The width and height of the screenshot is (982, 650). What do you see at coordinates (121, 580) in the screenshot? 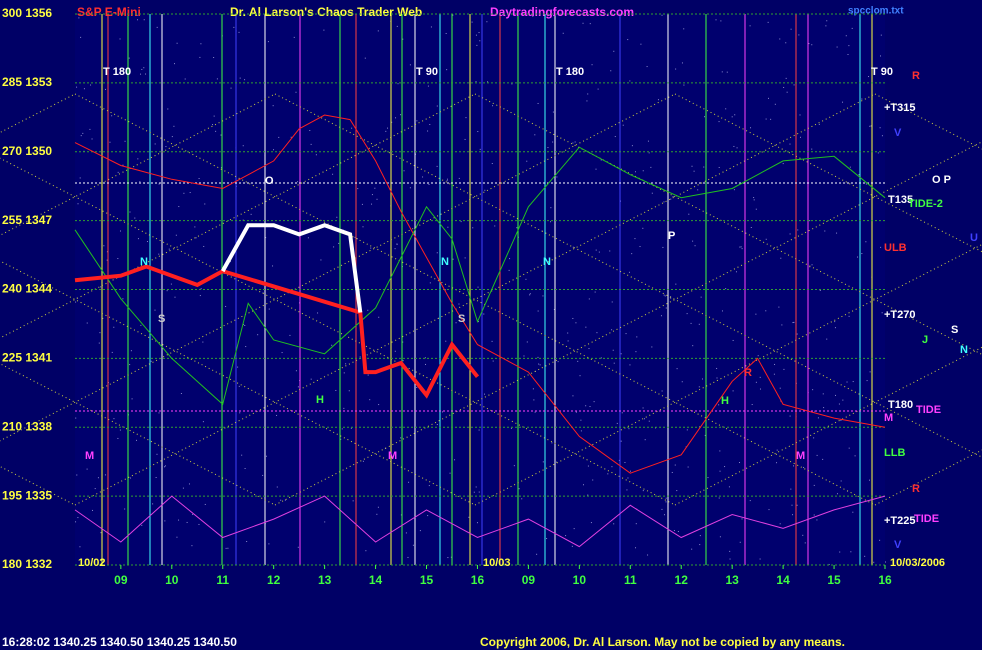
I see `x-tick-label: 09` at bounding box center [121, 580].